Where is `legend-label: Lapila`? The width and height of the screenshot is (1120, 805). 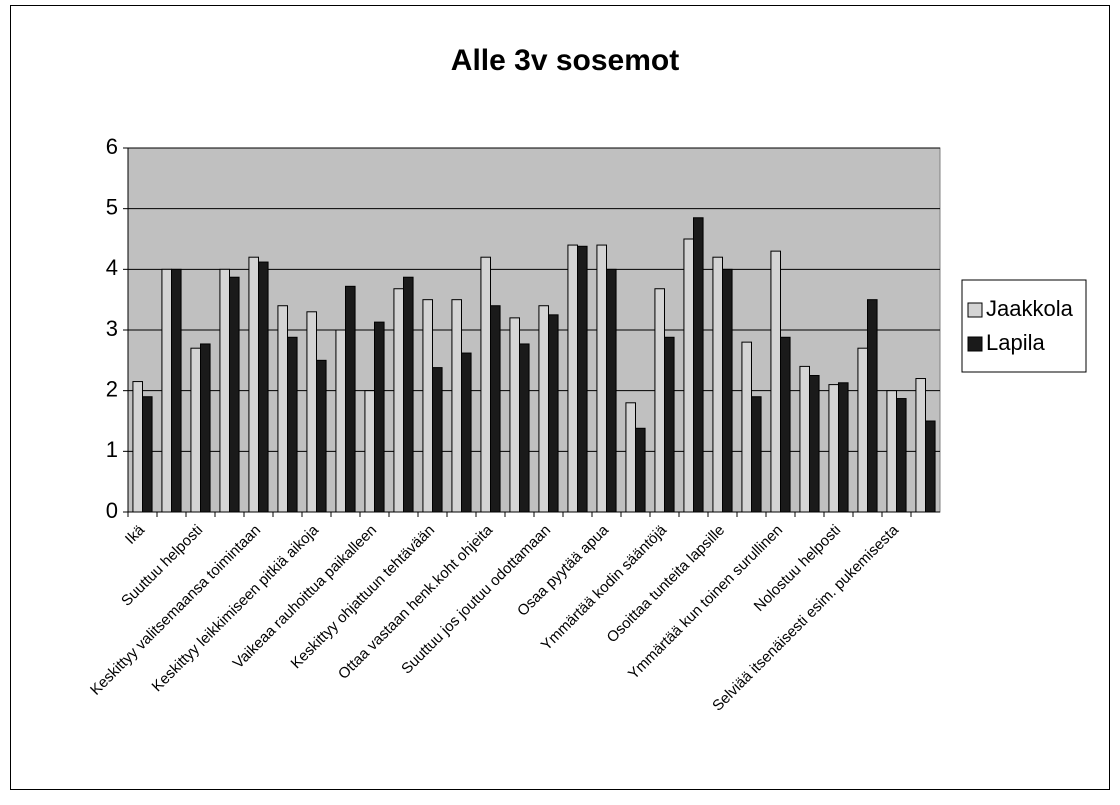 legend-label: Lapila is located at coordinates (1015, 342).